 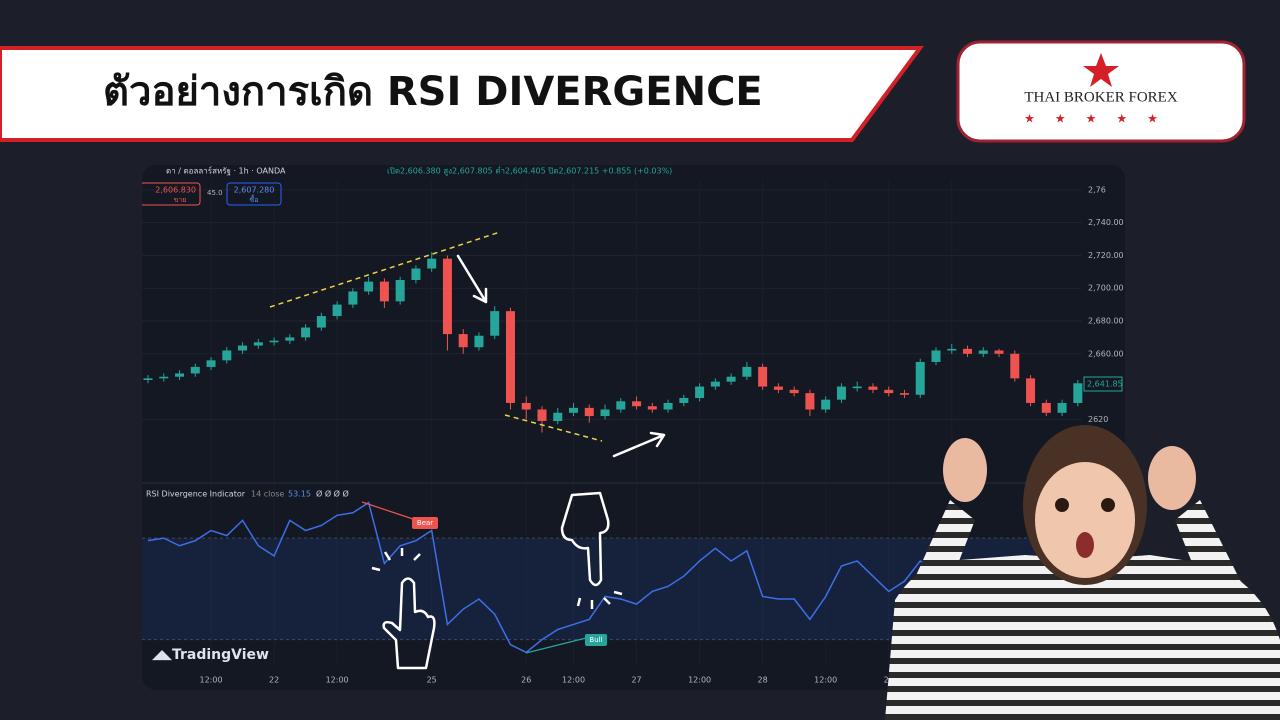 I want to click on symbol: ดา / ดอลลาร์สหรัฐ · 1h · OANDA, so click(x=226, y=171).